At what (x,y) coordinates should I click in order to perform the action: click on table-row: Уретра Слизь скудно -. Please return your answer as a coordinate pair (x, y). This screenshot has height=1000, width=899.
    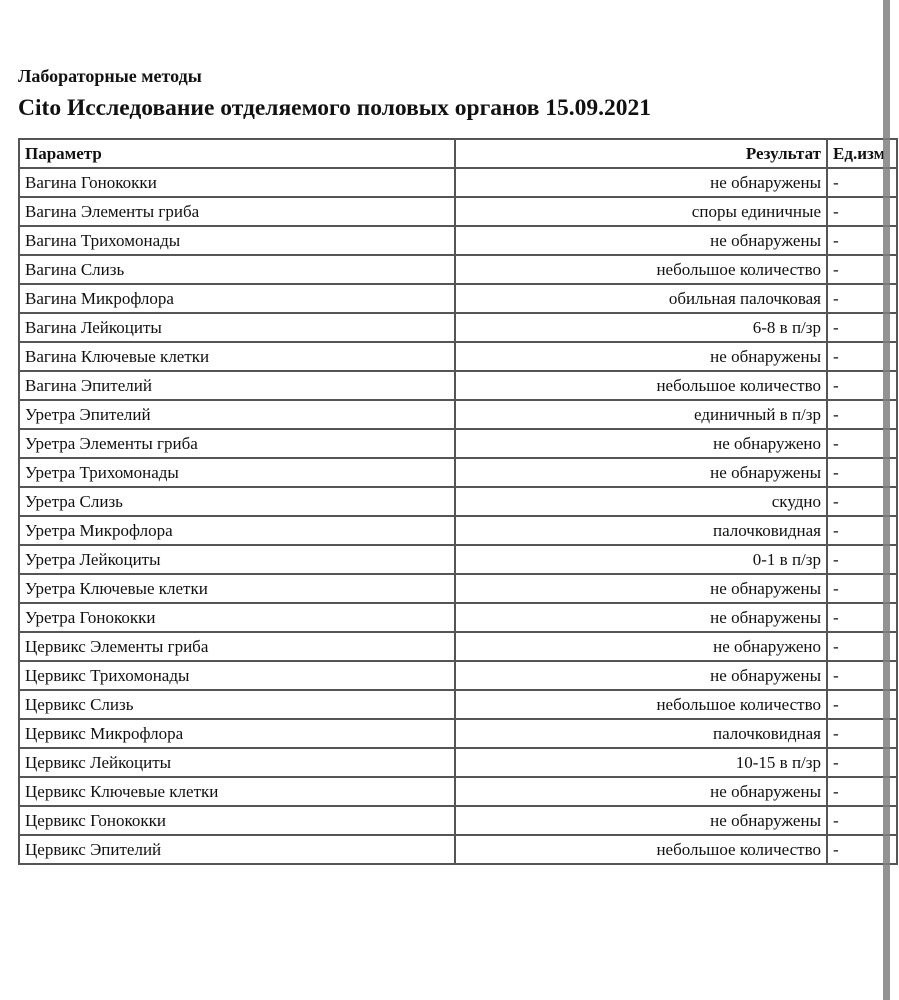
    Looking at the image, I should click on (458, 501).